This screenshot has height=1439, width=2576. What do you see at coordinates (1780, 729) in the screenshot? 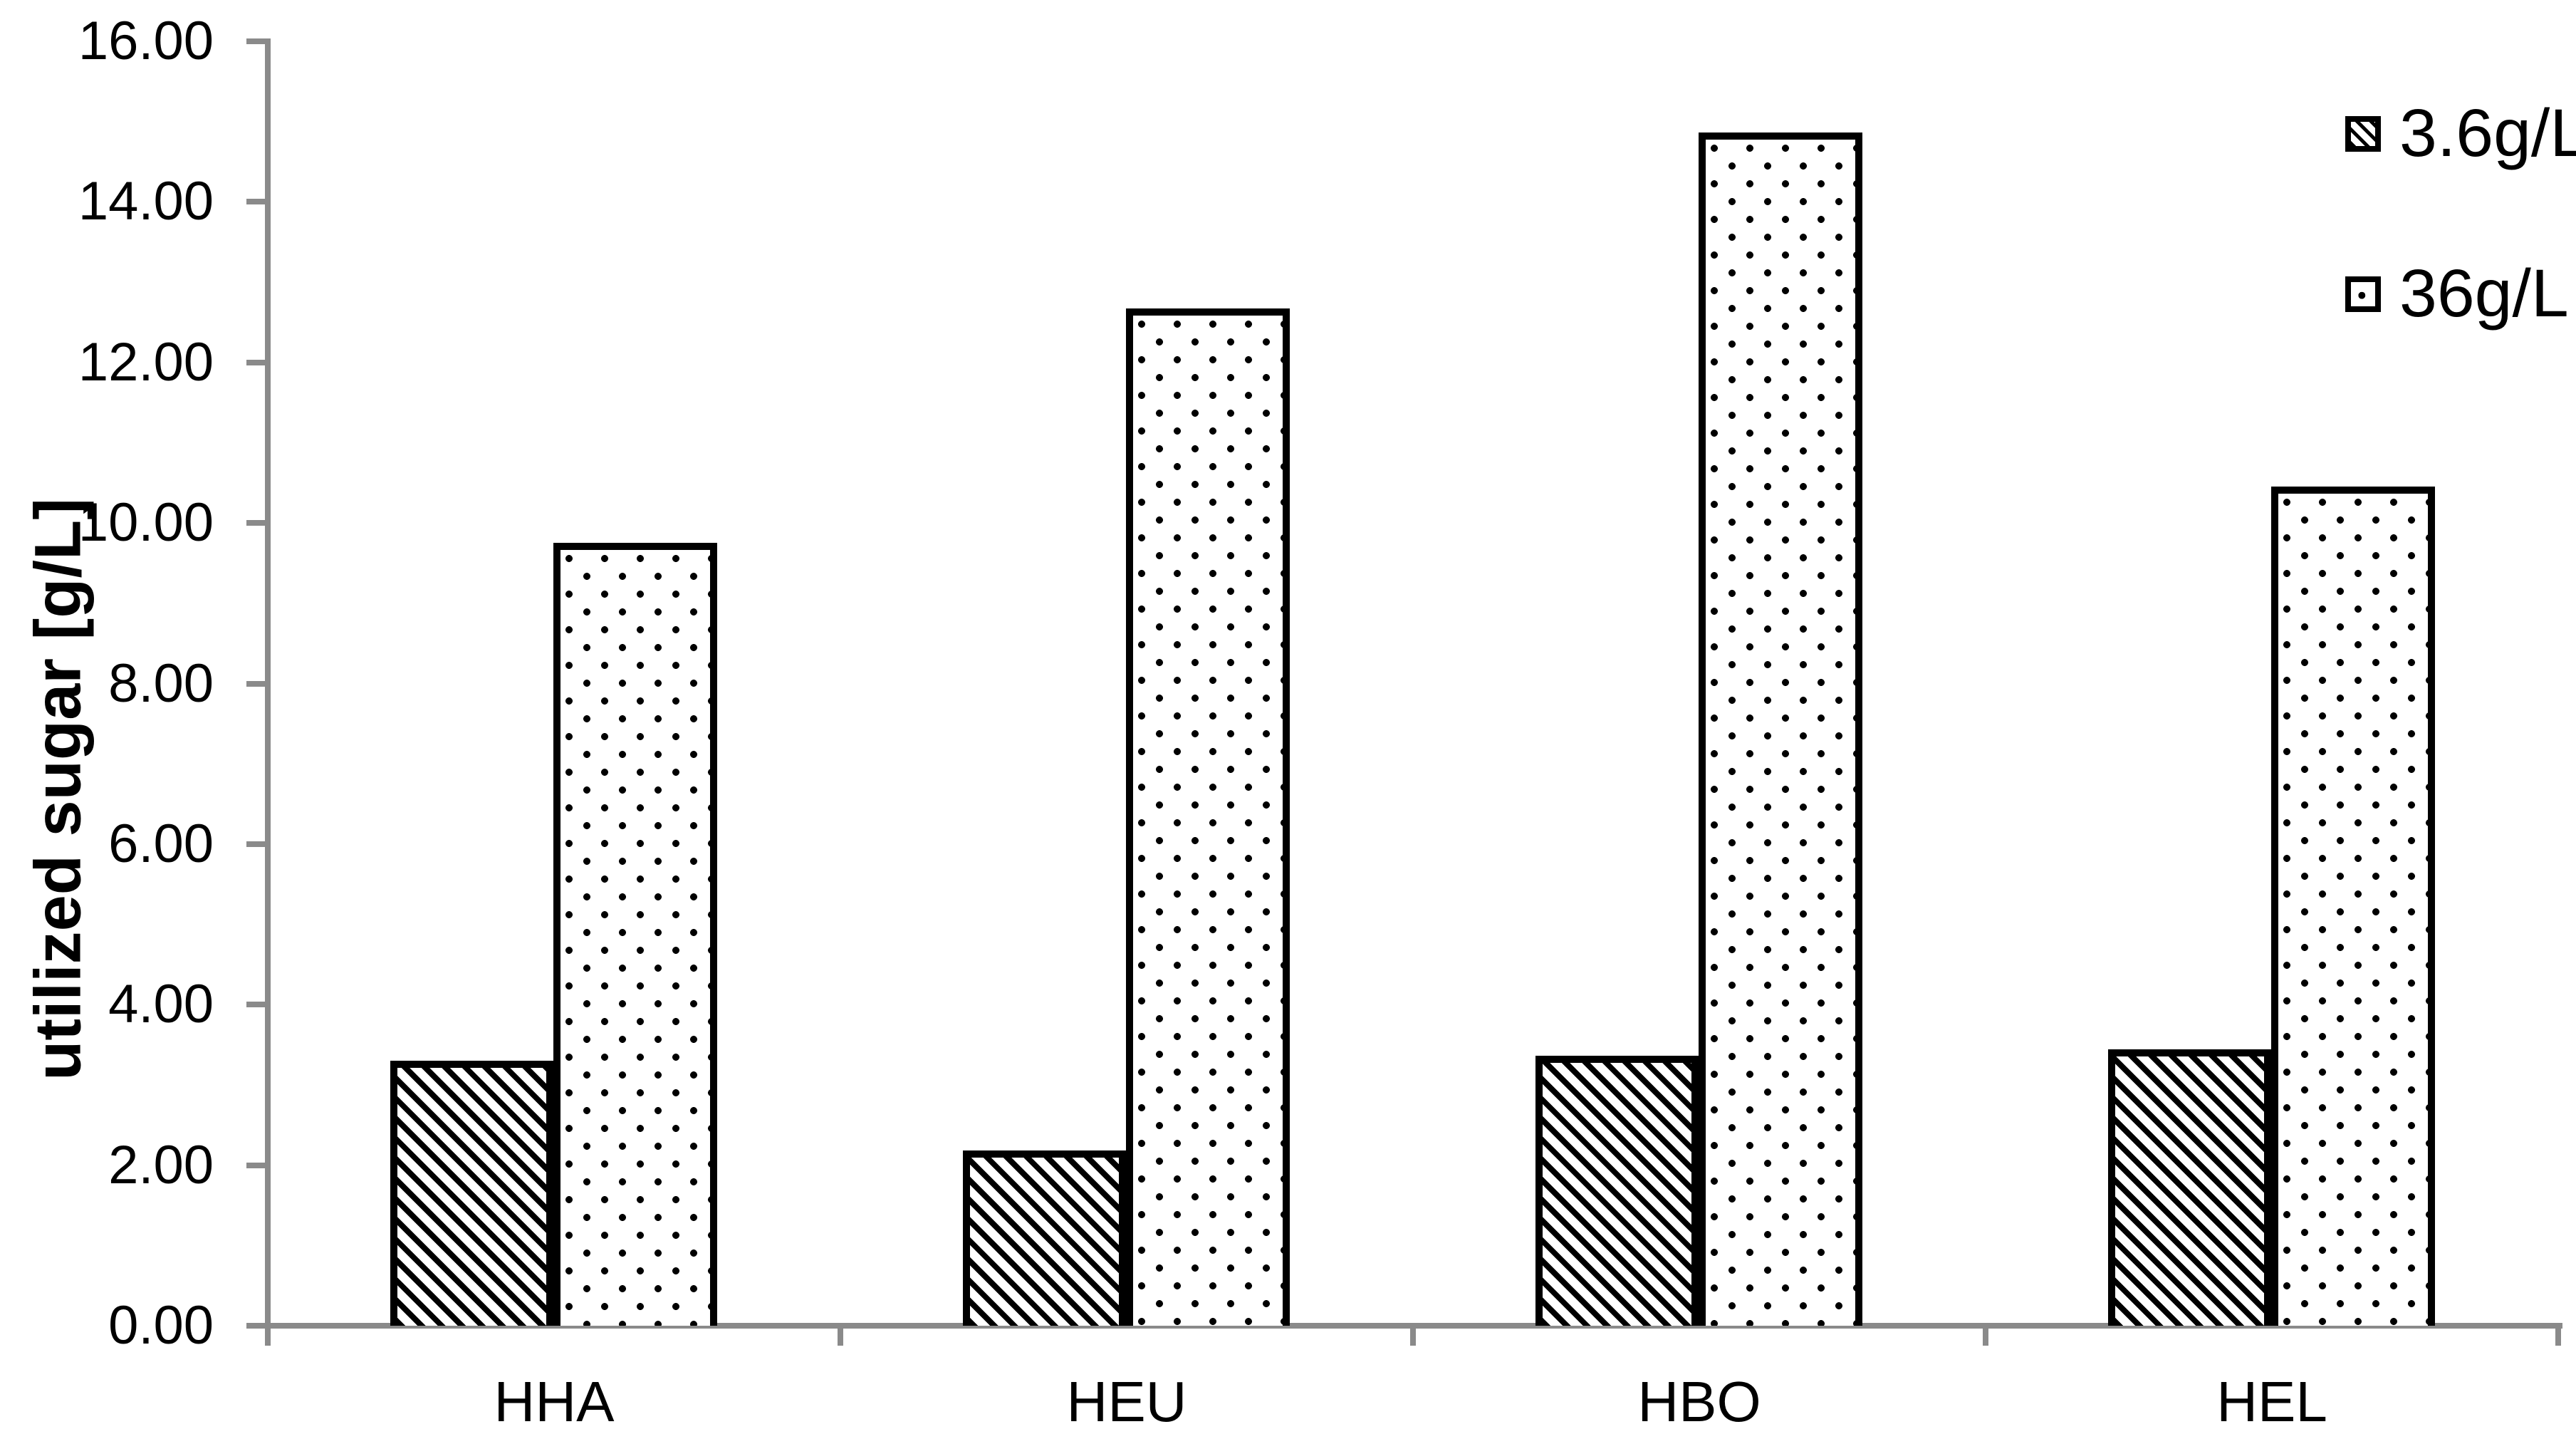
I see `bar-HBO-36g/L` at bounding box center [1780, 729].